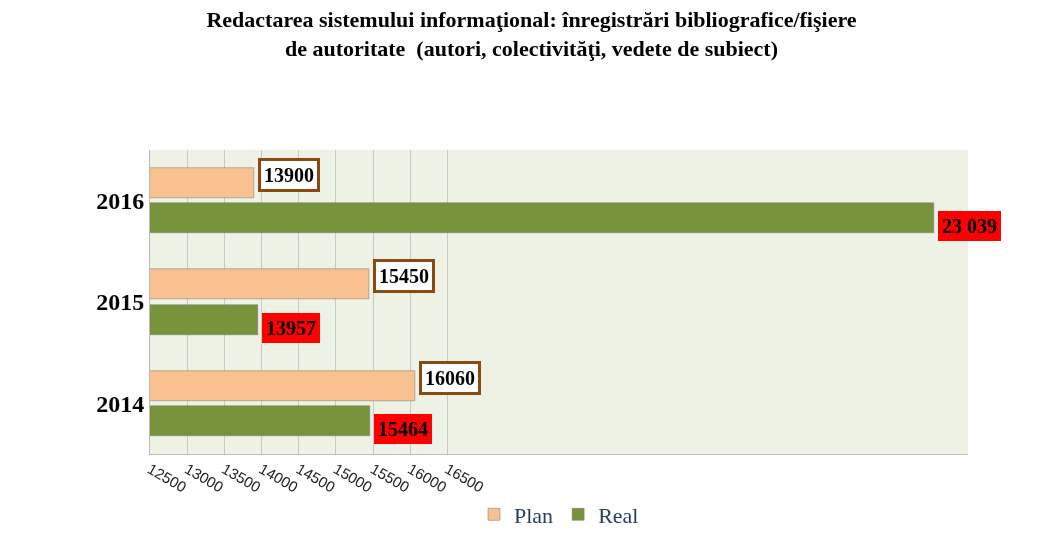 This screenshot has height=548, width=1063. I want to click on data-label: 15464, so click(403, 429).